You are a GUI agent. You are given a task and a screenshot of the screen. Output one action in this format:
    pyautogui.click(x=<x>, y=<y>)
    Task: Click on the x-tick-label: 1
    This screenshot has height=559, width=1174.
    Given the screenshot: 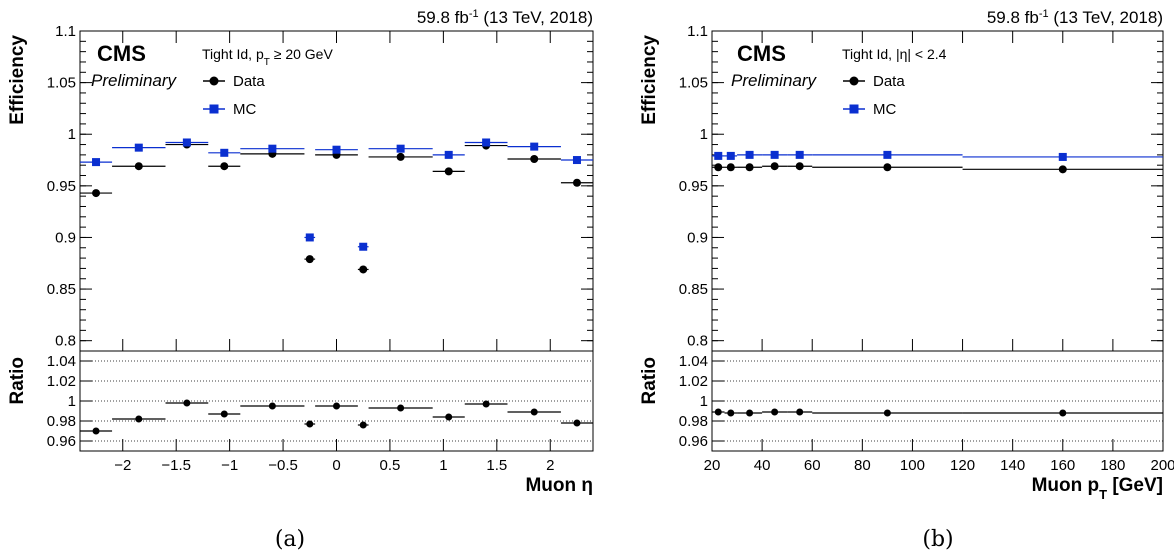 What is the action you would take?
    pyautogui.click(x=443, y=465)
    